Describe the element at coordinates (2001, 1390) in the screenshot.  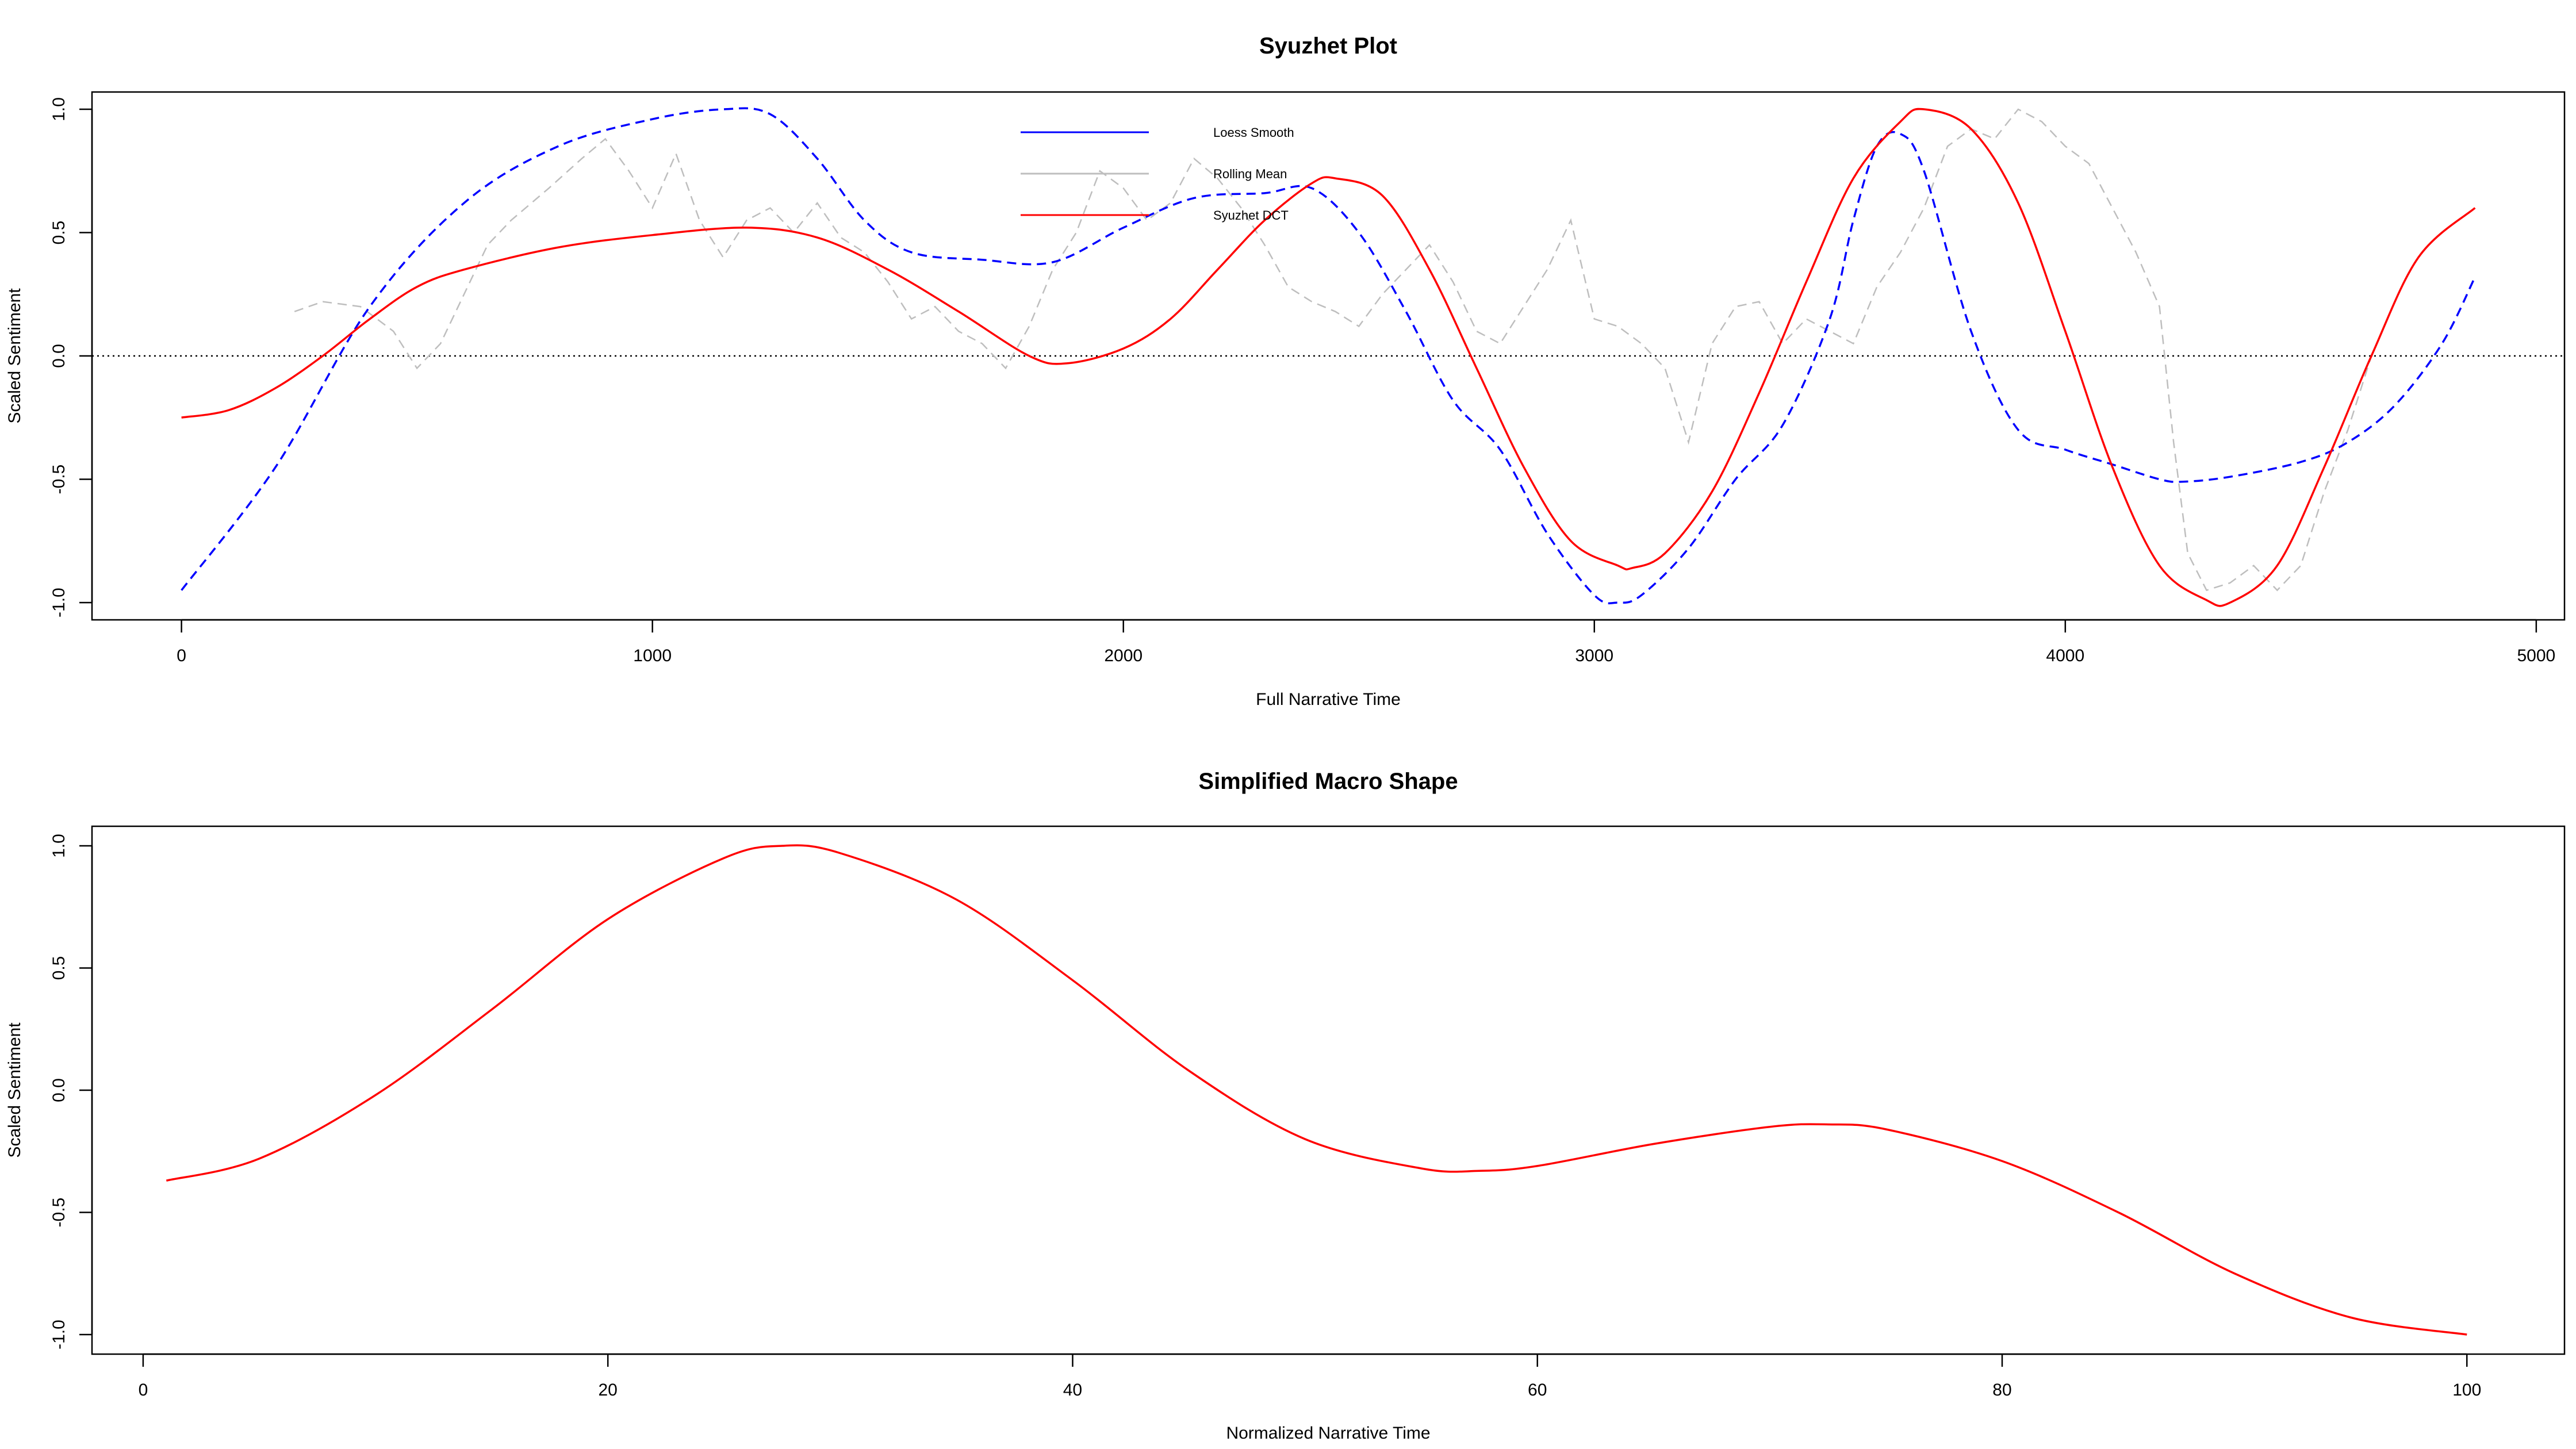
I see `x-tick-label: 80` at that location.